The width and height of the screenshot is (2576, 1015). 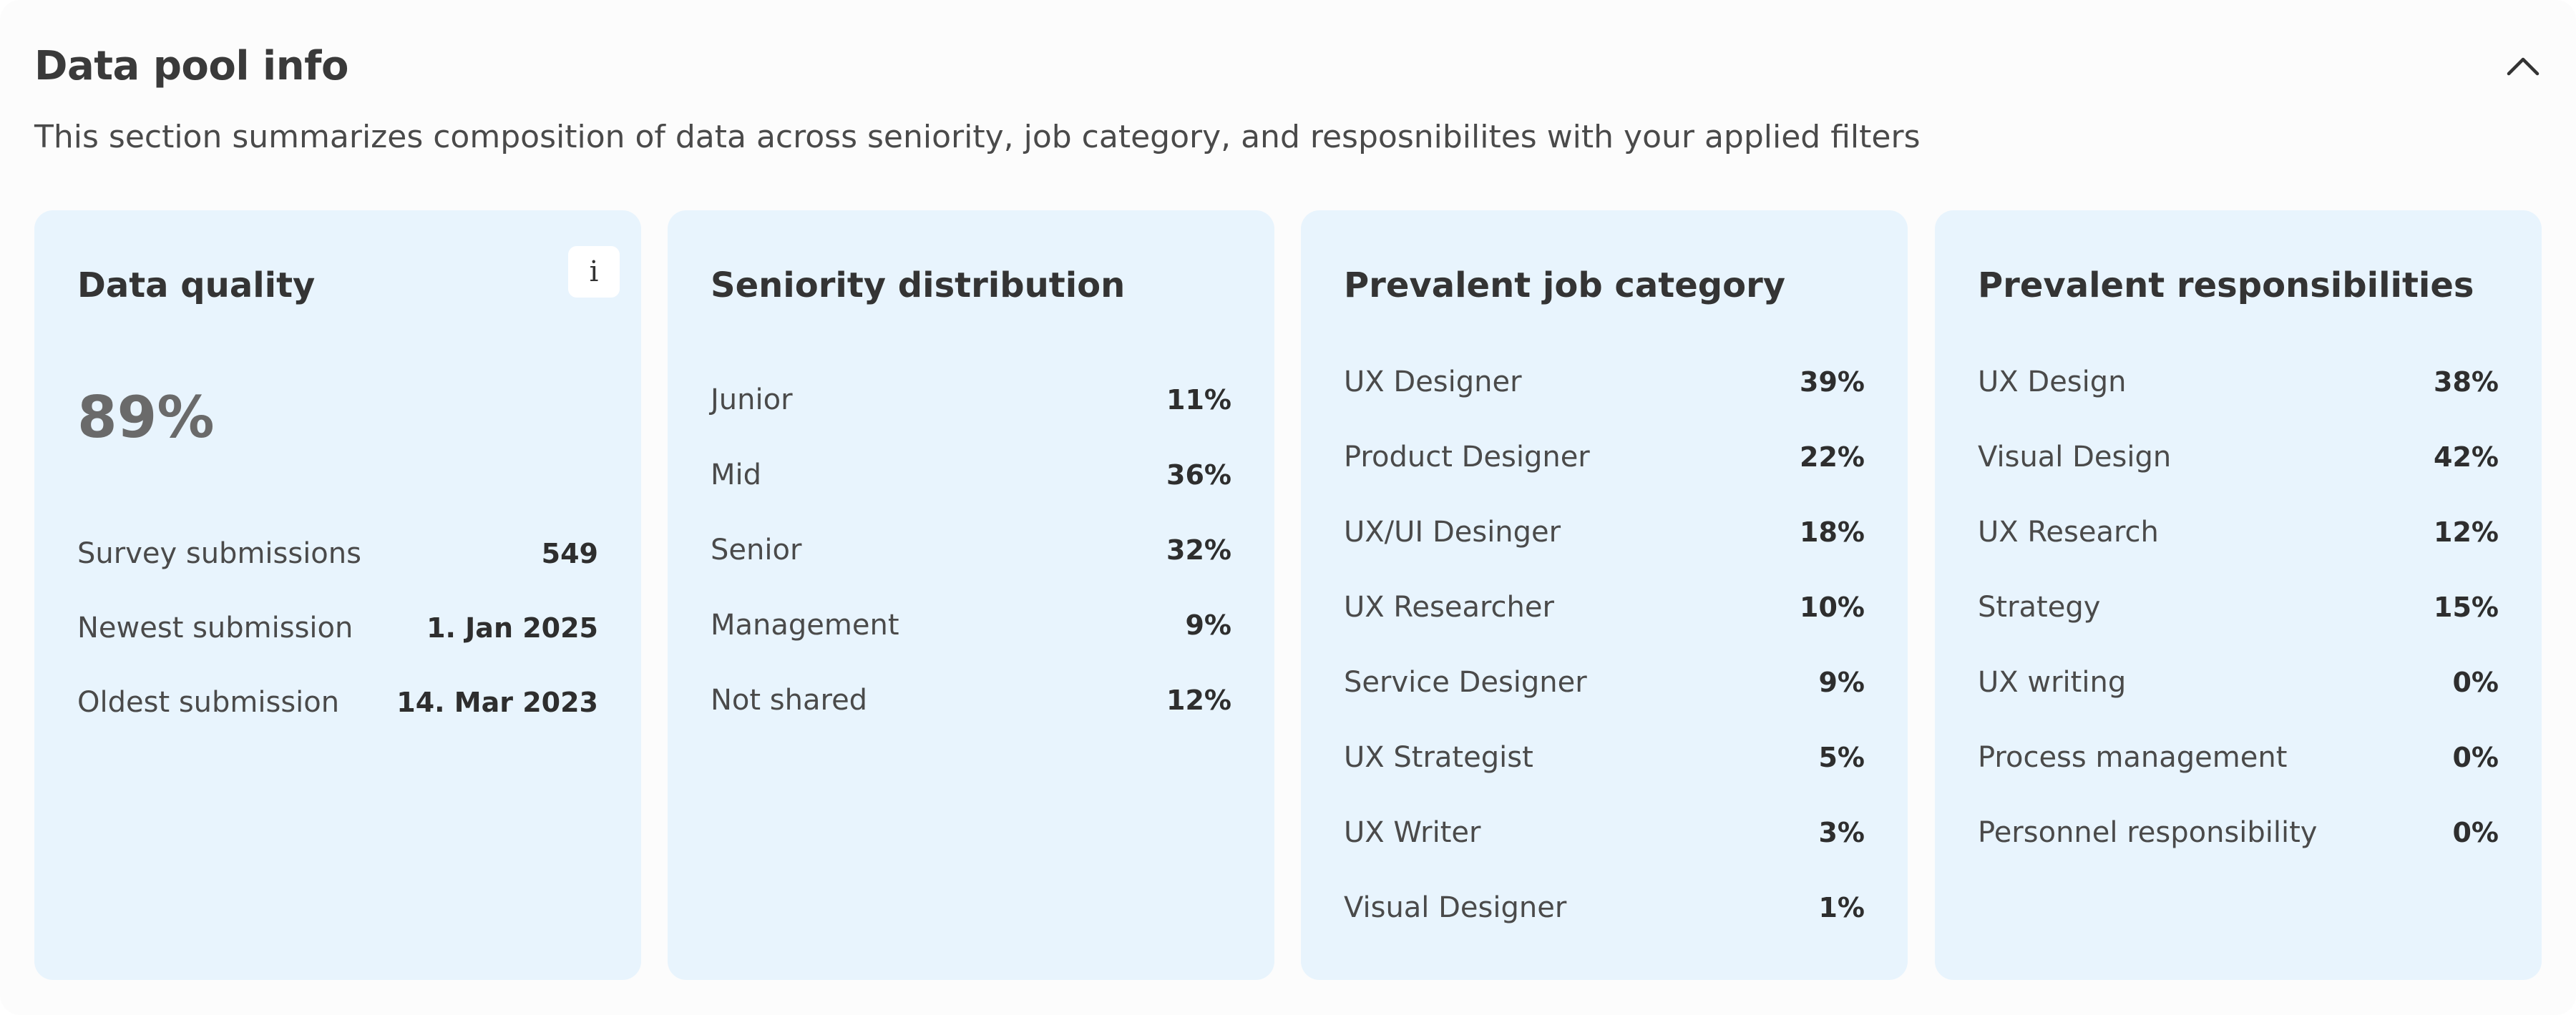 I want to click on list-item: Process management 0%, so click(x=2238, y=757).